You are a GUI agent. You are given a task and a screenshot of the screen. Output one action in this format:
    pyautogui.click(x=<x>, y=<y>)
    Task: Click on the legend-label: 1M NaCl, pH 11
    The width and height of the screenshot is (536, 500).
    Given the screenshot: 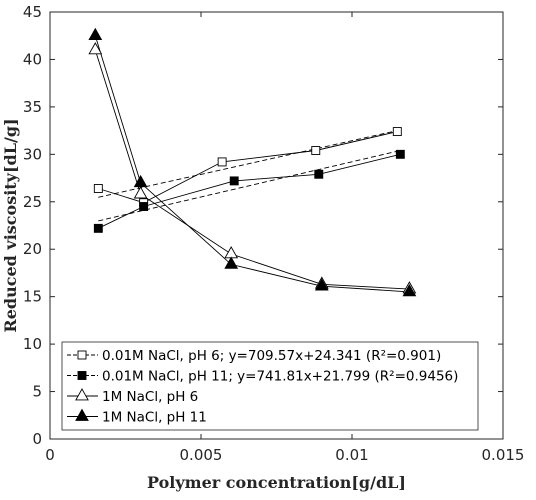 What is the action you would take?
    pyautogui.click(x=154, y=418)
    